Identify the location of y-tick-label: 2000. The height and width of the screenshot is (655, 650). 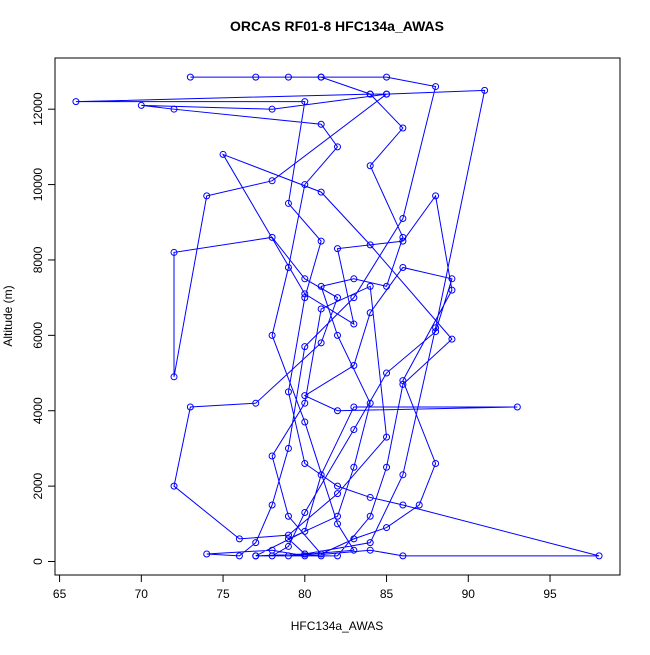
(38, 485).